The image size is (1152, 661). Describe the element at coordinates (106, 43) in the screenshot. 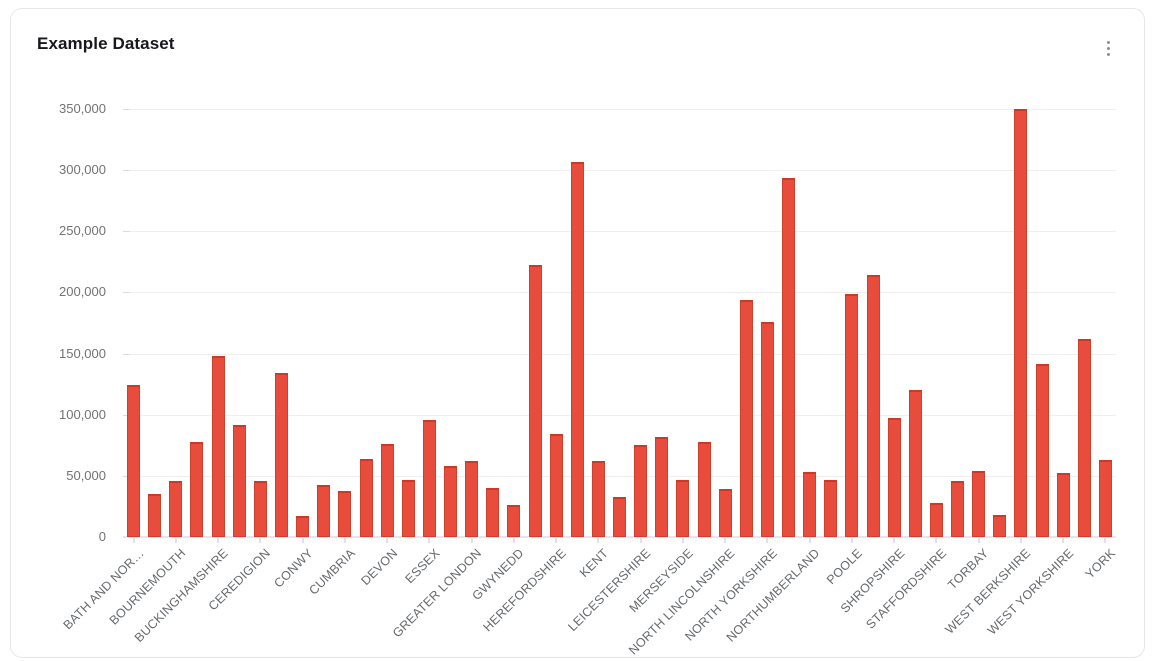

I see `chart-title: Example Dataset` at that location.